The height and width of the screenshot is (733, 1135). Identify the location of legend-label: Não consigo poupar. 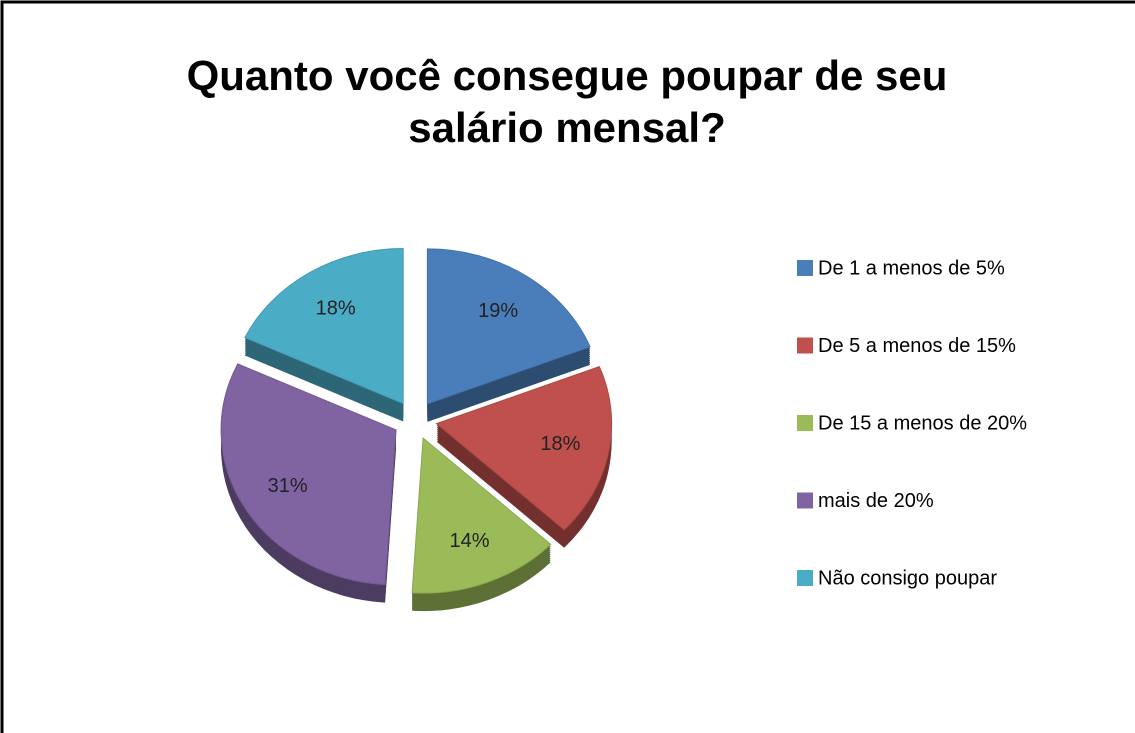
(907, 578).